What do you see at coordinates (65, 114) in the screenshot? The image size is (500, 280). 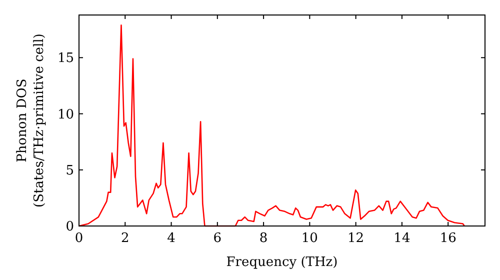 I see `y-tick-label: 10` at bounding box center [65, 114].